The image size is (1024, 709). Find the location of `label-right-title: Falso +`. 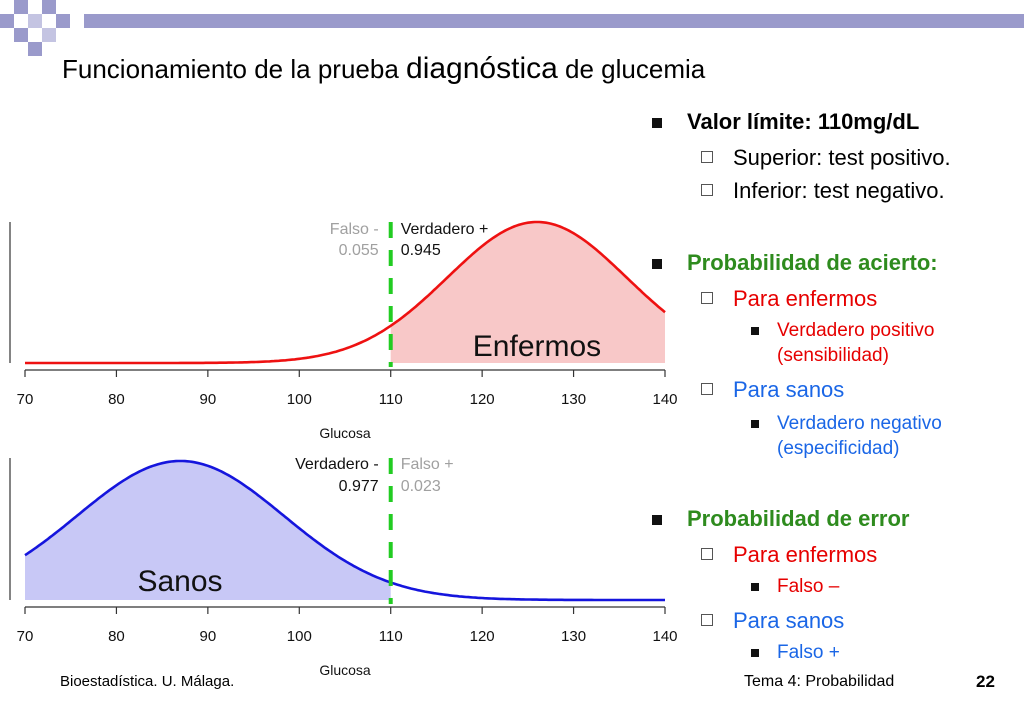

label-right-title: Falso + is located at coordinates (427, 464).